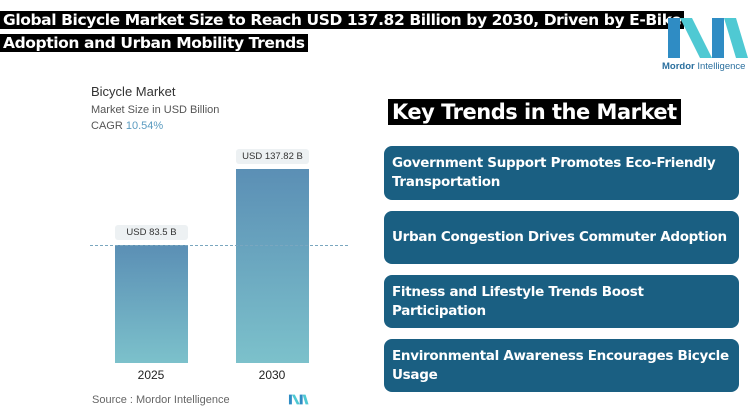 The image size is (750, 413). I want to click on chart-title: Bicycle Market, so click(133, 91).